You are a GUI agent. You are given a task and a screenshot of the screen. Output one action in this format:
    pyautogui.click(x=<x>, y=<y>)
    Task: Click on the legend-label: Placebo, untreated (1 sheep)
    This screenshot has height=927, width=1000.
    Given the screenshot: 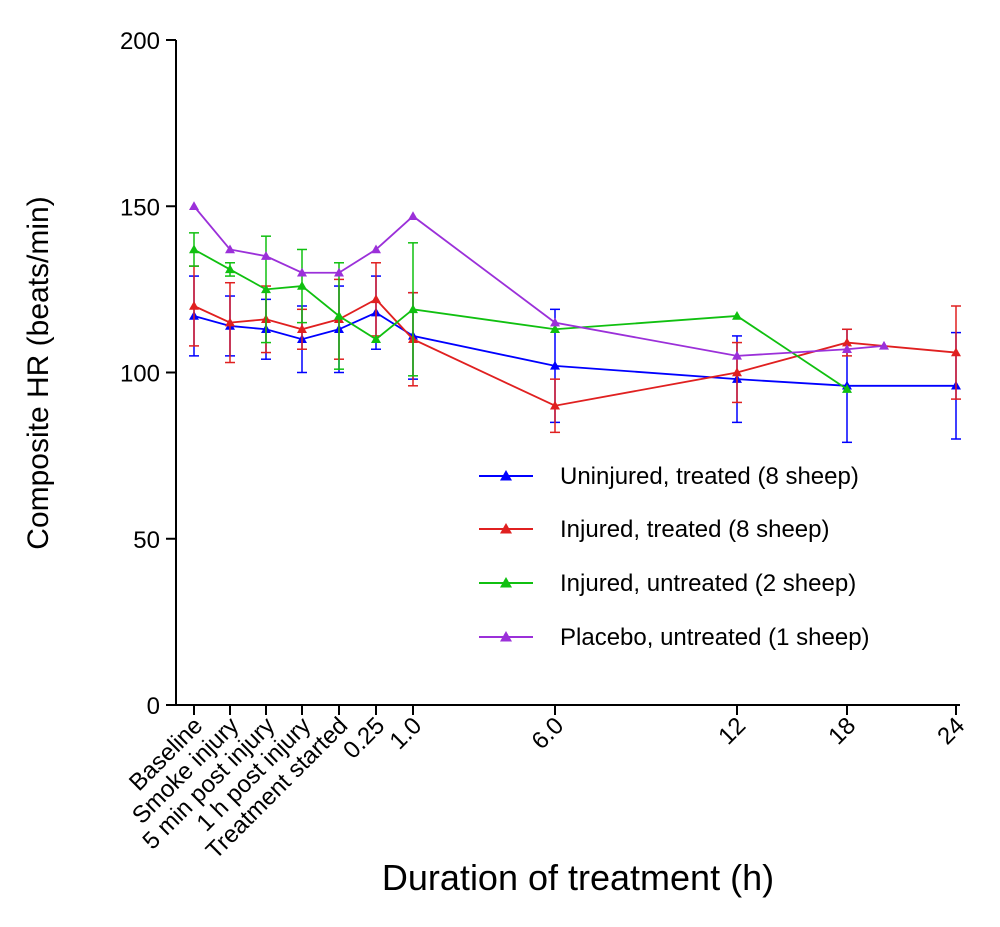 What is the action you would take?
    pyautogui.click(x=715, y=637)
    